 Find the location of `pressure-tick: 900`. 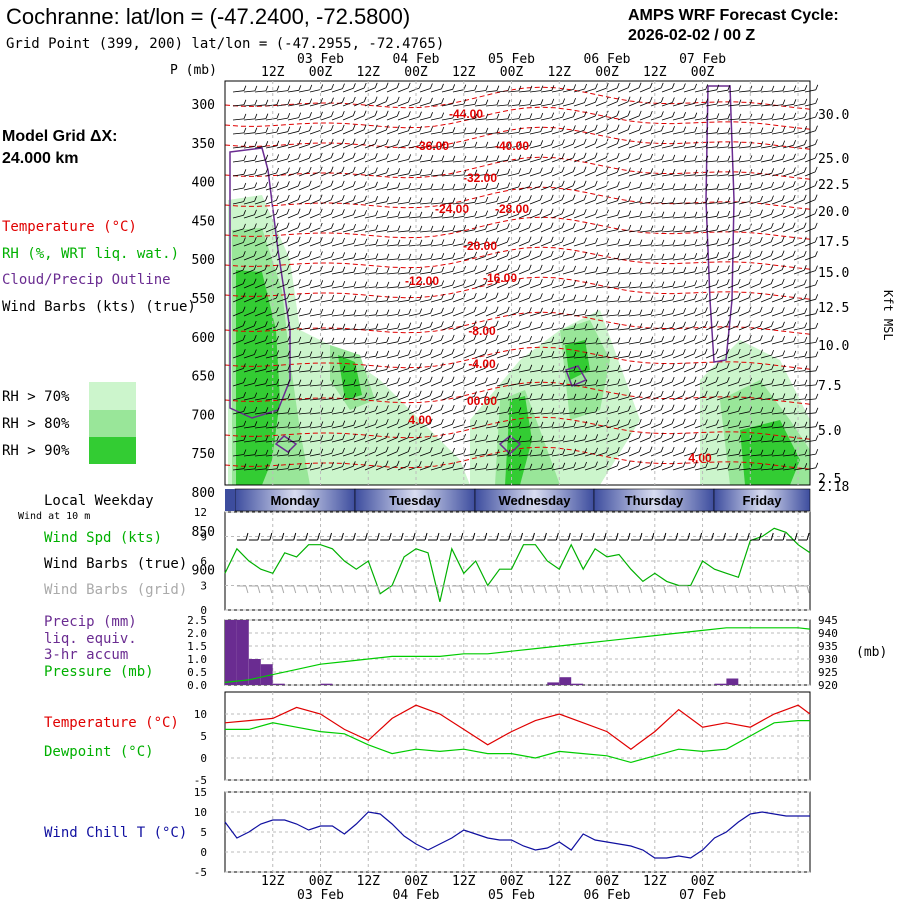

pressure-tick: 900 is located at coordinates (203, 571).